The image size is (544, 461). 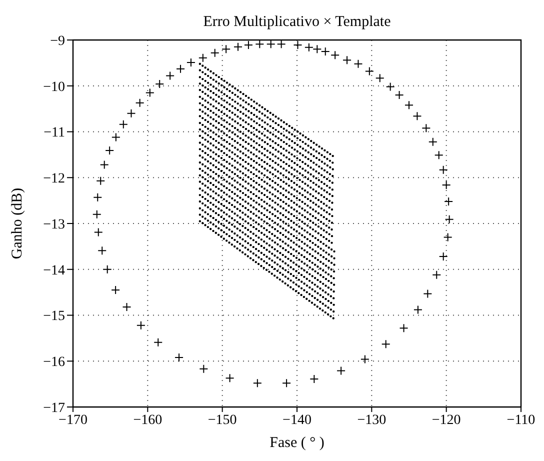 I want to click on y-tick-label: −13, so click(x=54, y=224).